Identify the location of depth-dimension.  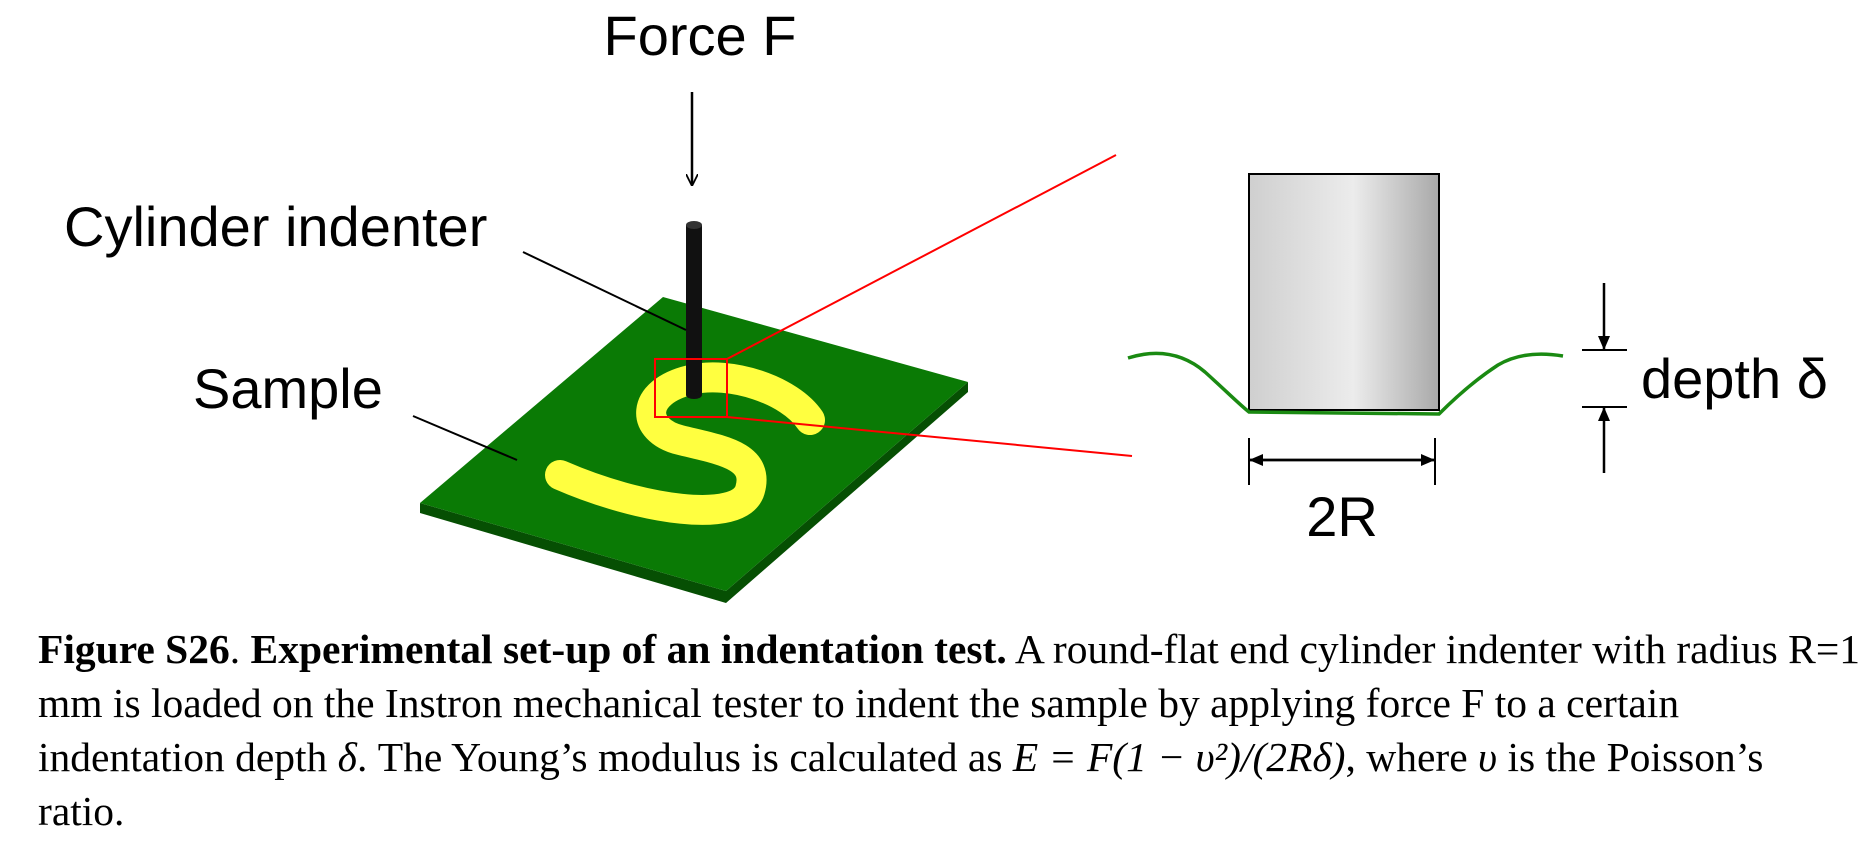
(1604, 378).